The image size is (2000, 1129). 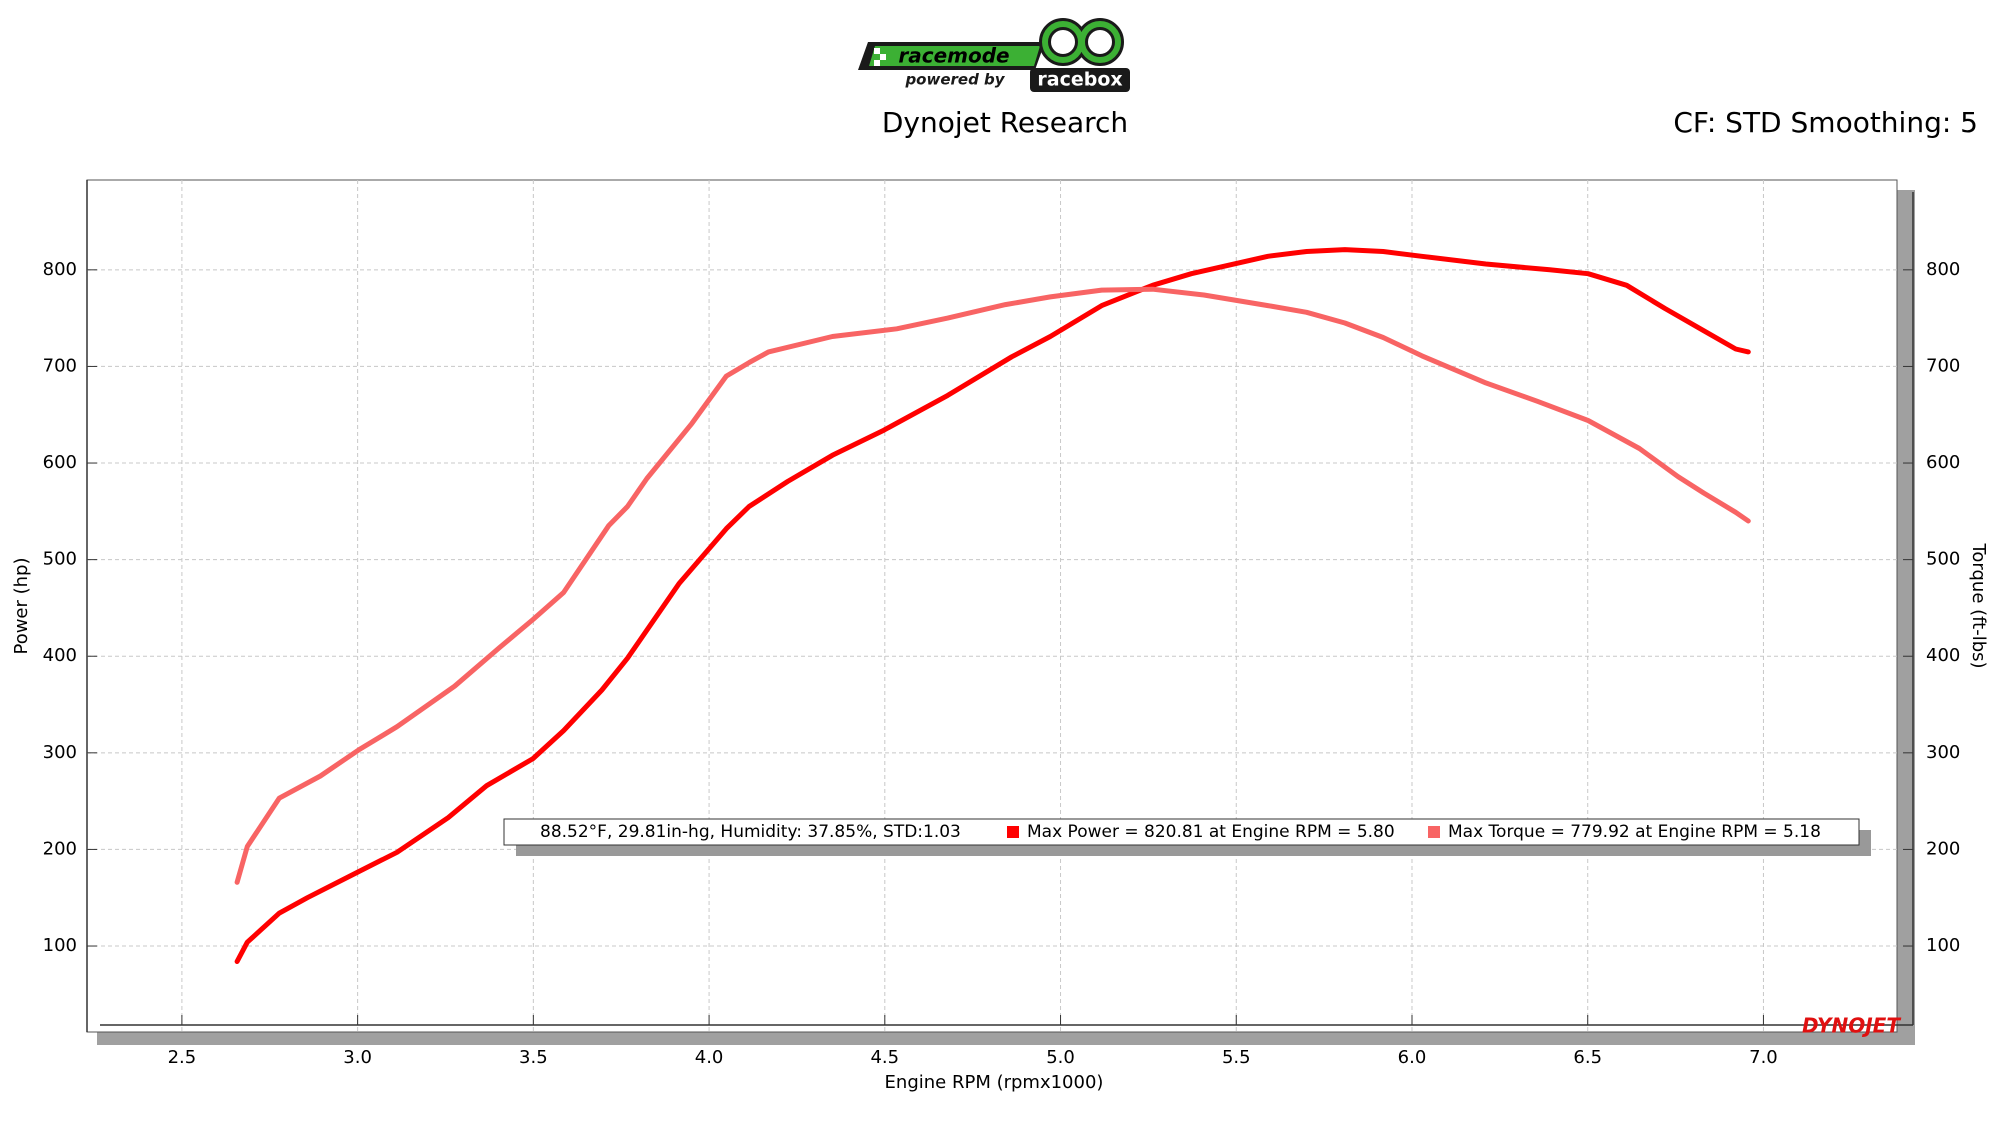 What do you see at coordinates (1412, 1057) in the screenshot?
I see `x-tick-label: 6.0` at bounding box center [1412, 1057].